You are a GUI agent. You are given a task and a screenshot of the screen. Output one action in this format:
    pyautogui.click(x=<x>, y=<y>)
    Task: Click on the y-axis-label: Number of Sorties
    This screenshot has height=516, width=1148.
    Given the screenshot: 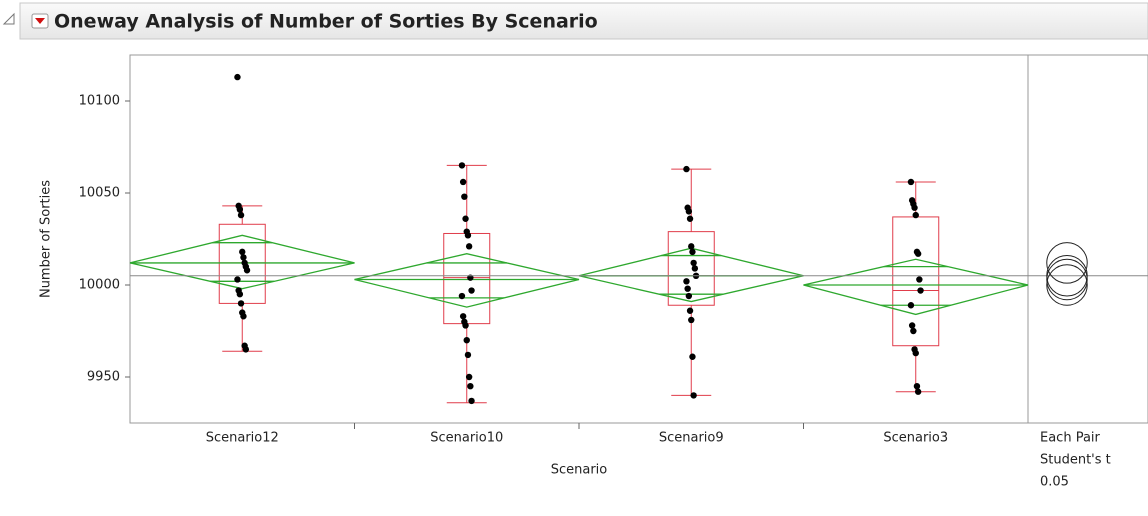 What is the action you would take?
    pyautogui.click(x=46, y=239)
    